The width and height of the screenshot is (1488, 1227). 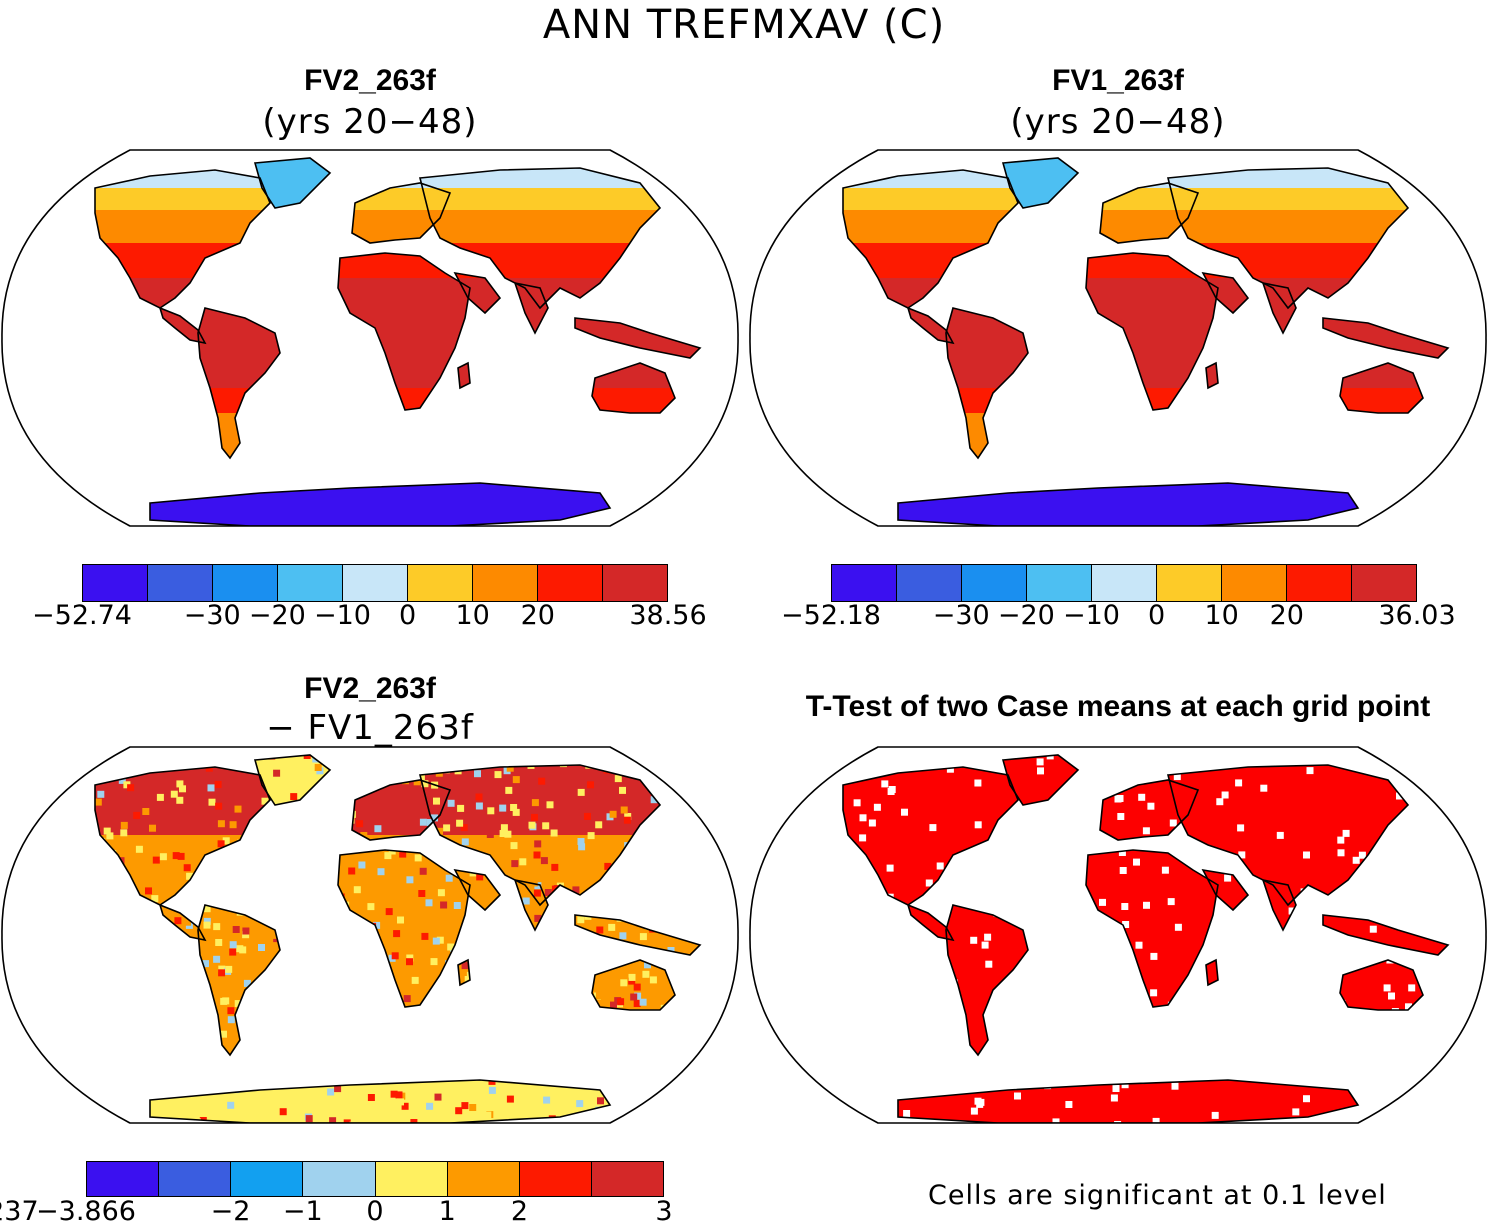 What do you see at coordinates (961, 615) in the screenshot?
I see `colorbar-tick-label: −30` at bounding box center [961, 615].